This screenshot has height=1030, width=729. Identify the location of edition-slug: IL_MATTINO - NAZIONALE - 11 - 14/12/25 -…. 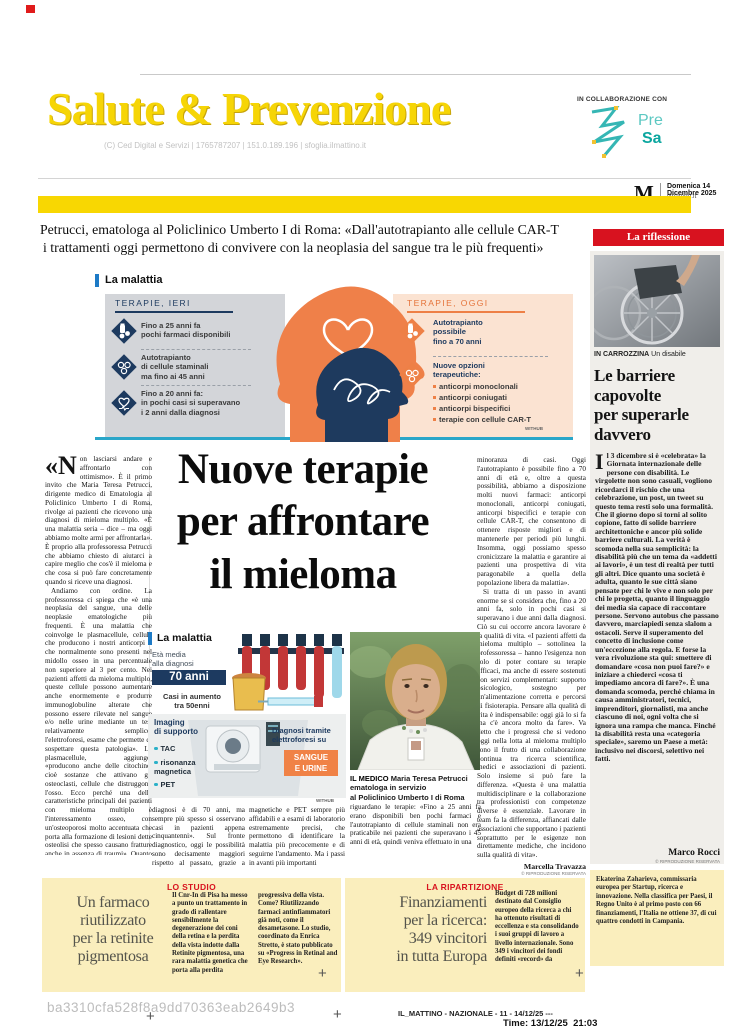
(475, 1013).